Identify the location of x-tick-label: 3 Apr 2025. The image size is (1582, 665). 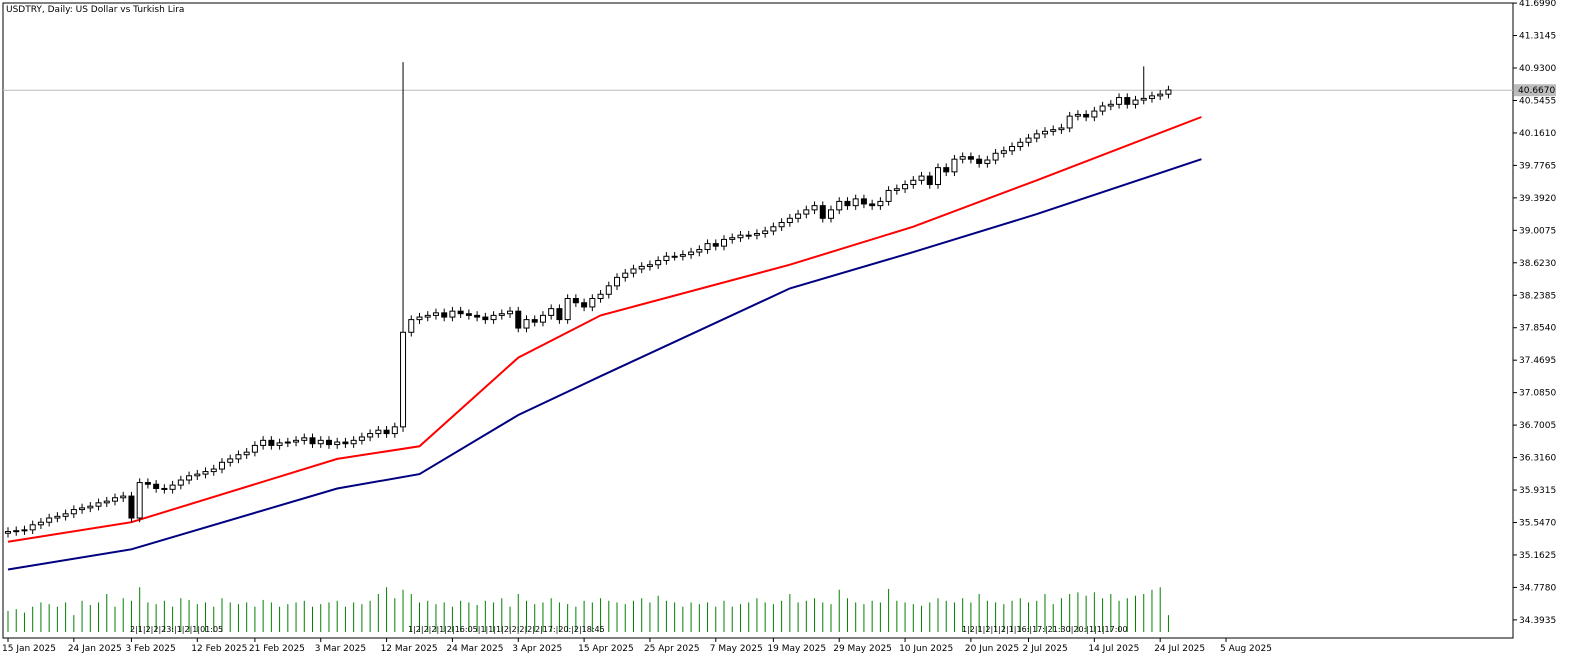
(537, 649).